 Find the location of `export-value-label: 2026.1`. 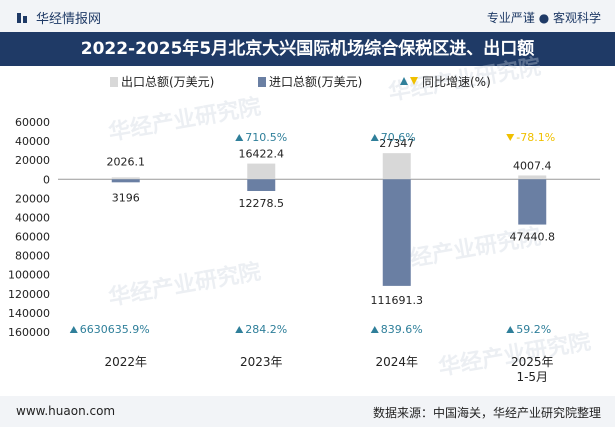

export-value-label: 2026.1 is located at coordinates (126, 161).